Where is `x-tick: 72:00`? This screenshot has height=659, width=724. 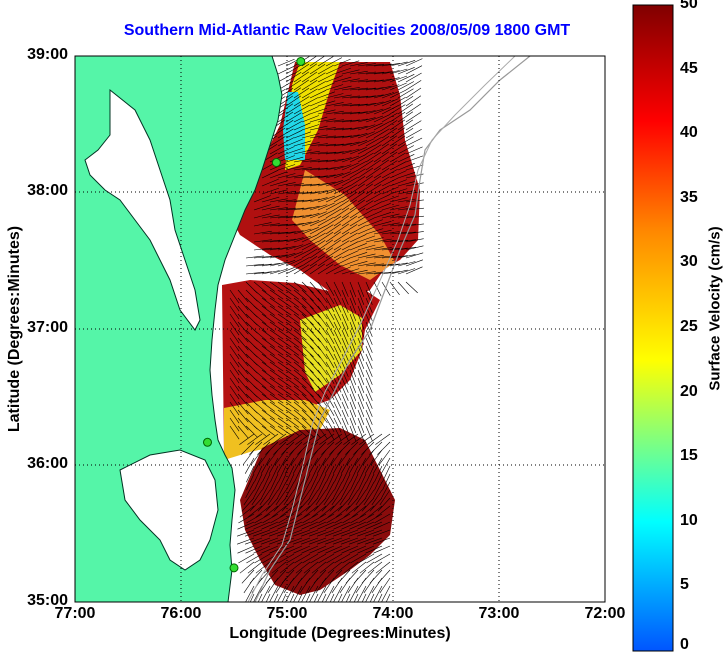
x-tick: 72:00 is located at coordinates (605, 613).